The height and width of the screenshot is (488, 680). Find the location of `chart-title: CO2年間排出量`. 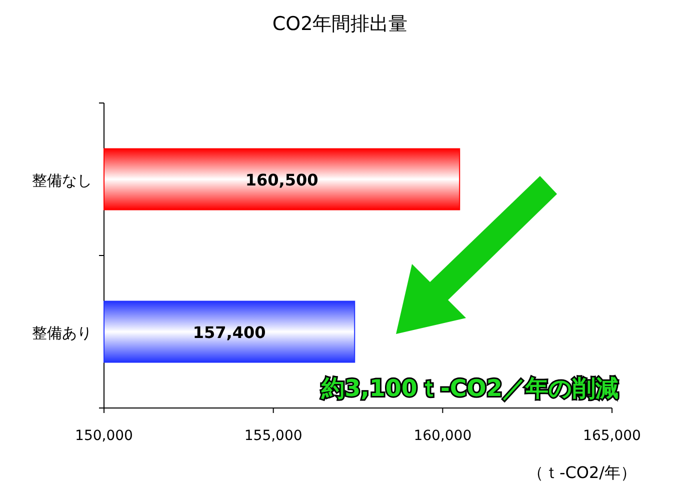

chart-title: CO2年間排出量 is located at coordinates (340, 24).